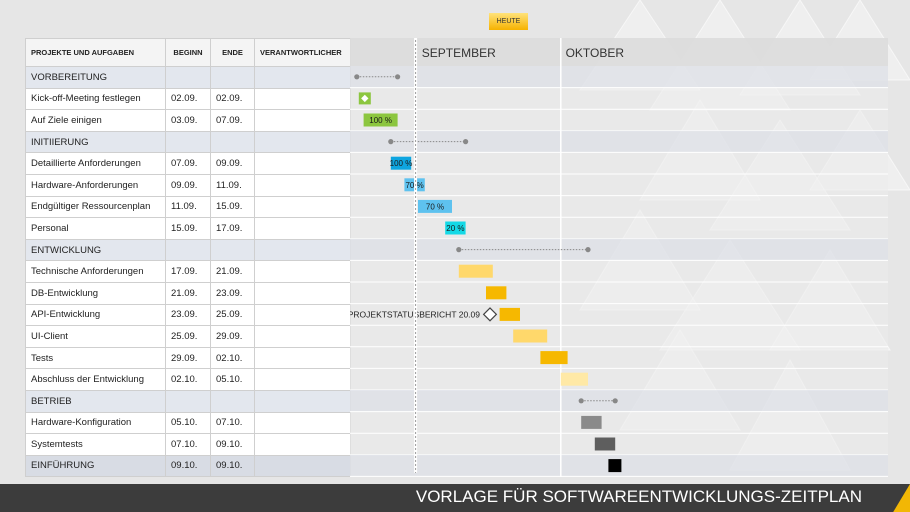 The image size is (910, 512). Describe the element at coordinates (232, 163) in the screenshot. I see `end-date-cell: 09.09.` at that location.